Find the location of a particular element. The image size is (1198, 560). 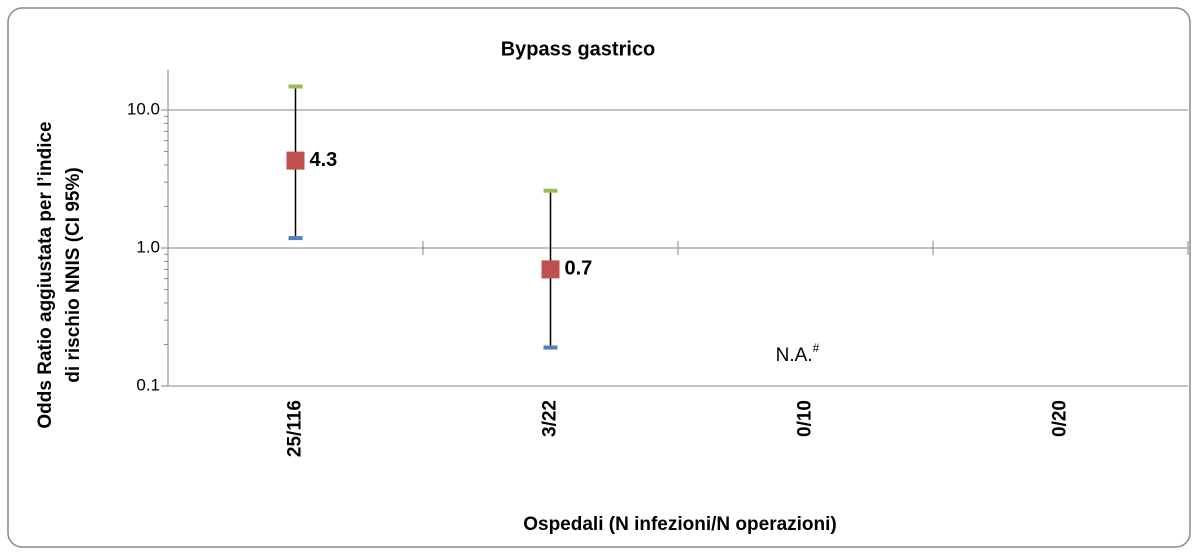

x-tick-label: 3/22 is located at coordinates (550, 418).